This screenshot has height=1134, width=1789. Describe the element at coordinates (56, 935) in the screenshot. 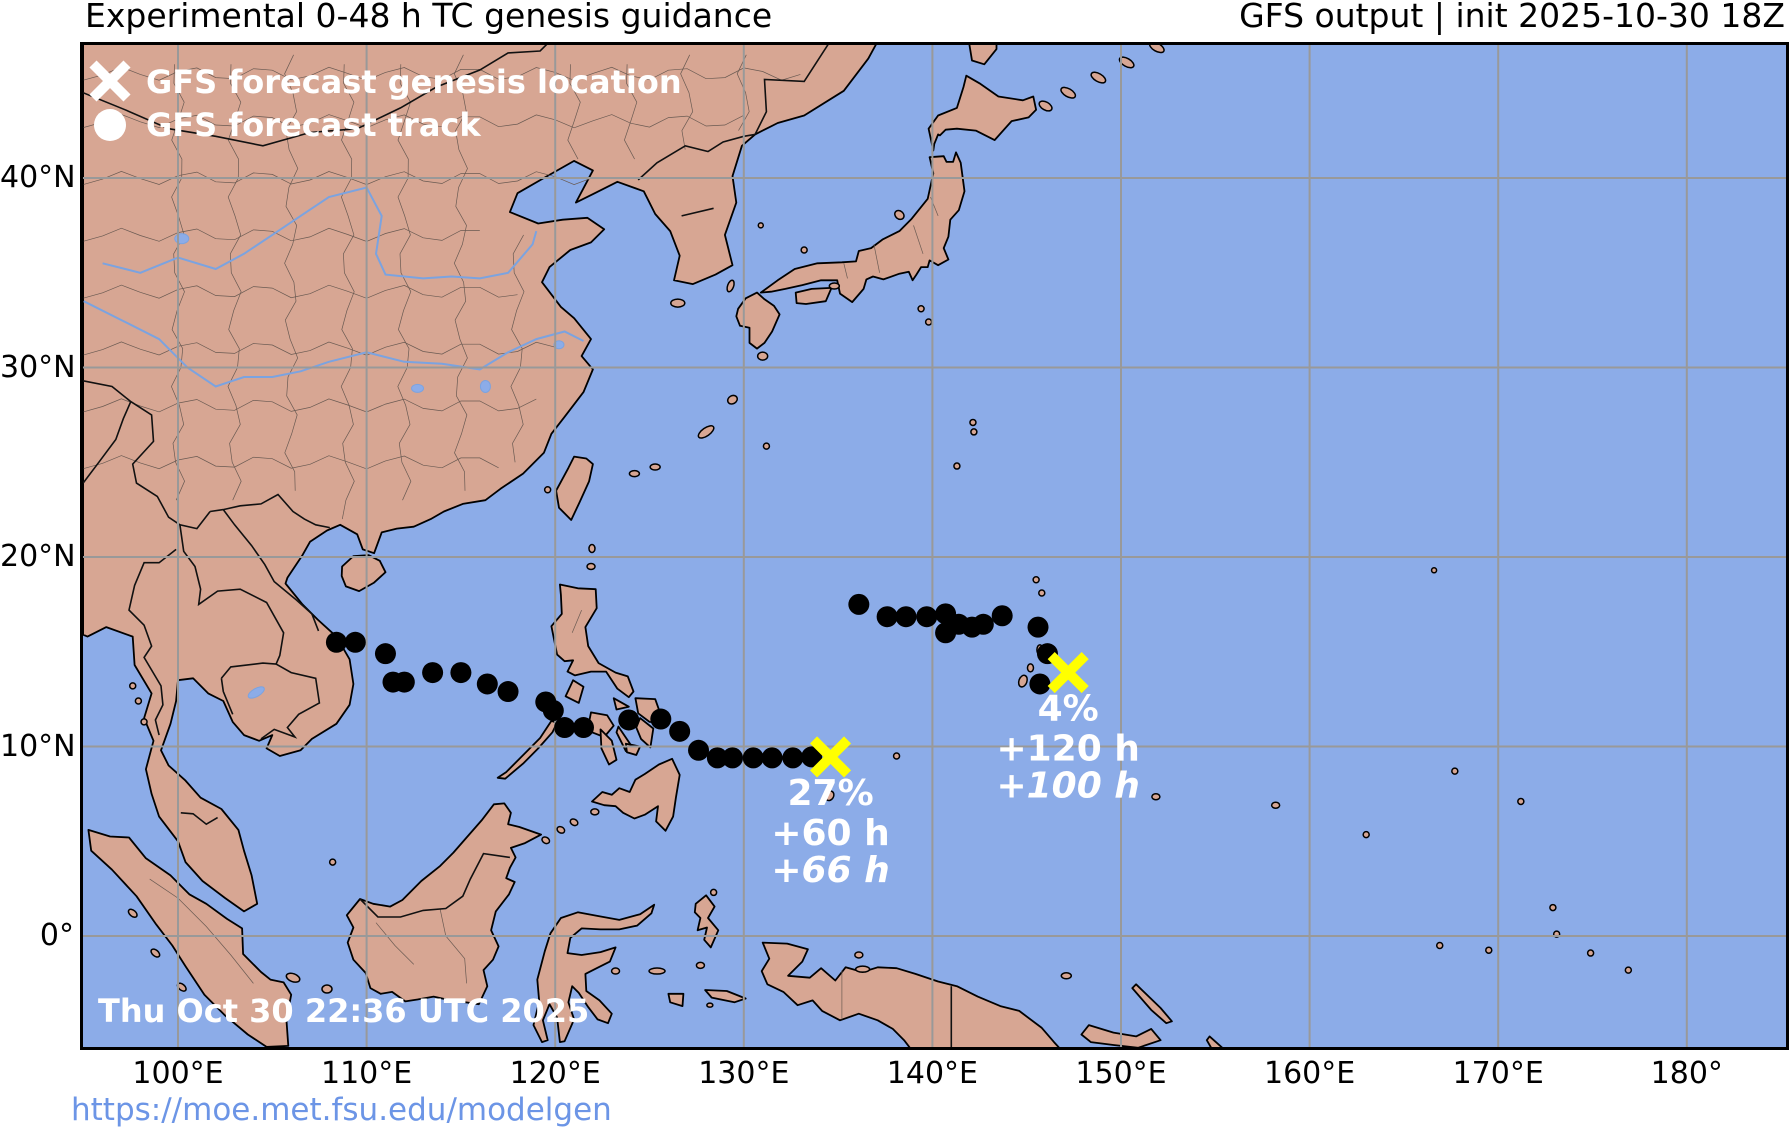

I see `lat-tick-label: 0°` at that location.